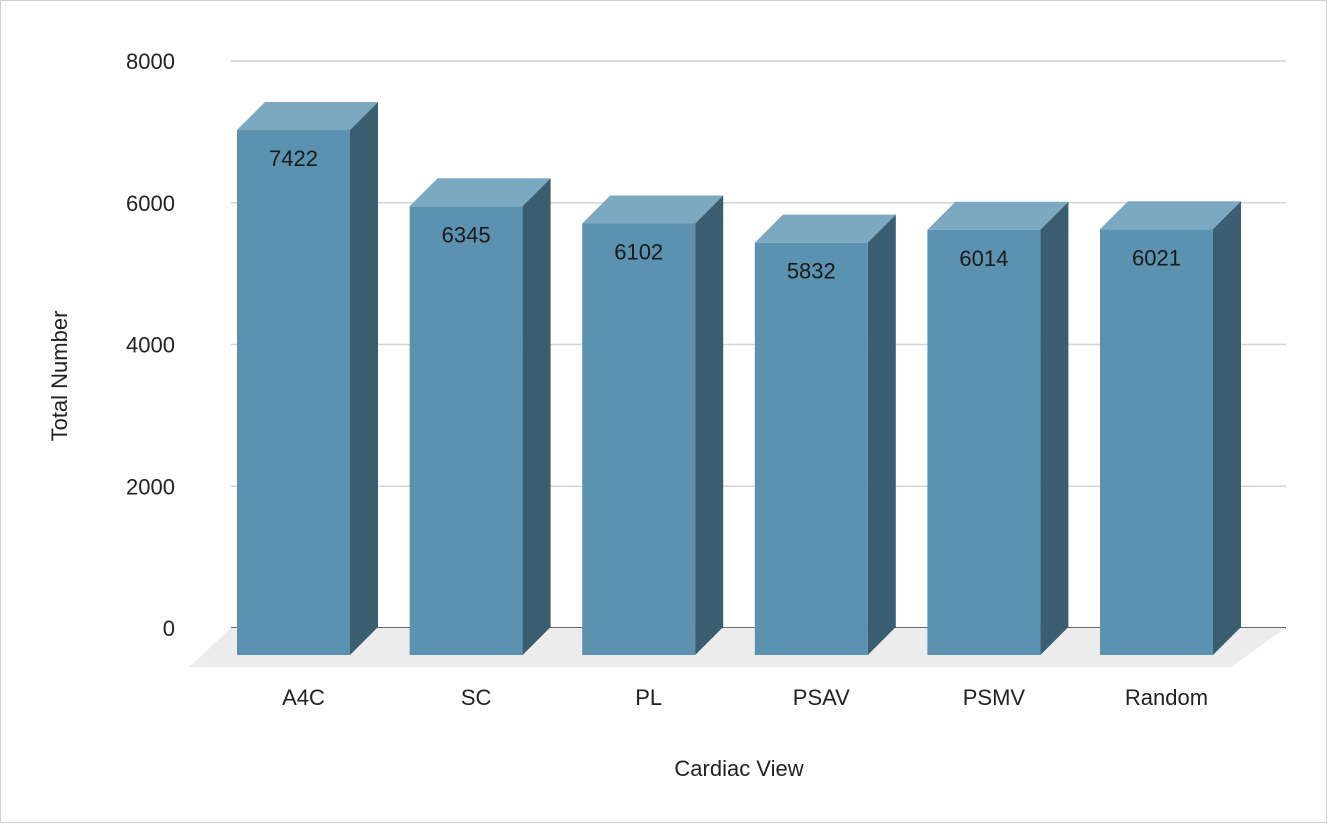 The width and height of the screenshot is (1329, 829). I want to click on x-tick-label: PSMV, so click(994, 697).